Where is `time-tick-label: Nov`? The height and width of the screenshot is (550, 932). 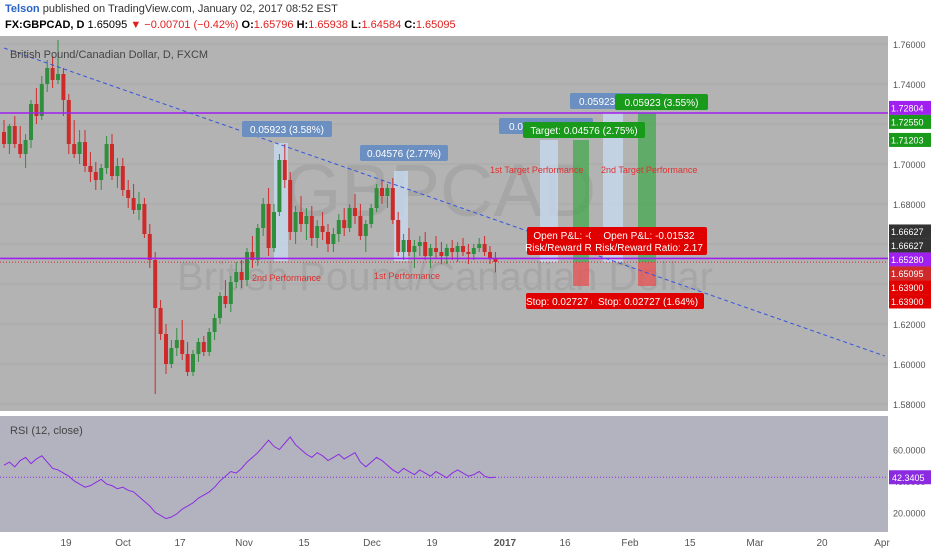 time-tick-label: Nov is located at coordinates (244, 543).